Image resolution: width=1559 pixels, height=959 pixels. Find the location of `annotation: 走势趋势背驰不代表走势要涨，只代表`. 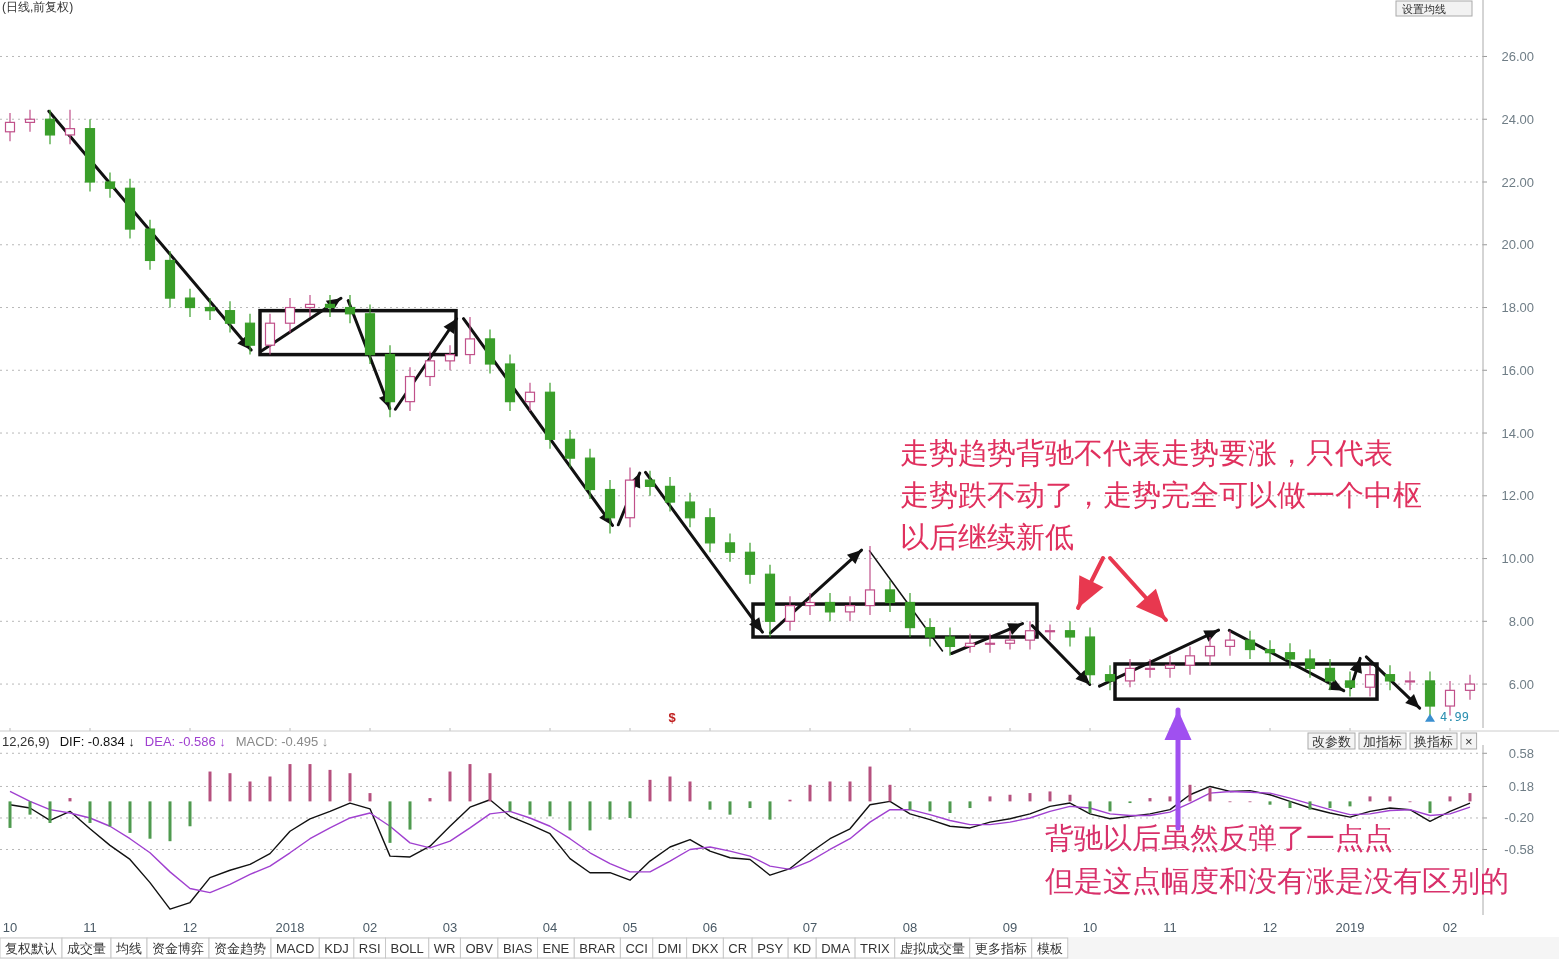

annotation: 走势趋势背驰不代表走势要涨，只代表 is located at coordinates (1146, 453).